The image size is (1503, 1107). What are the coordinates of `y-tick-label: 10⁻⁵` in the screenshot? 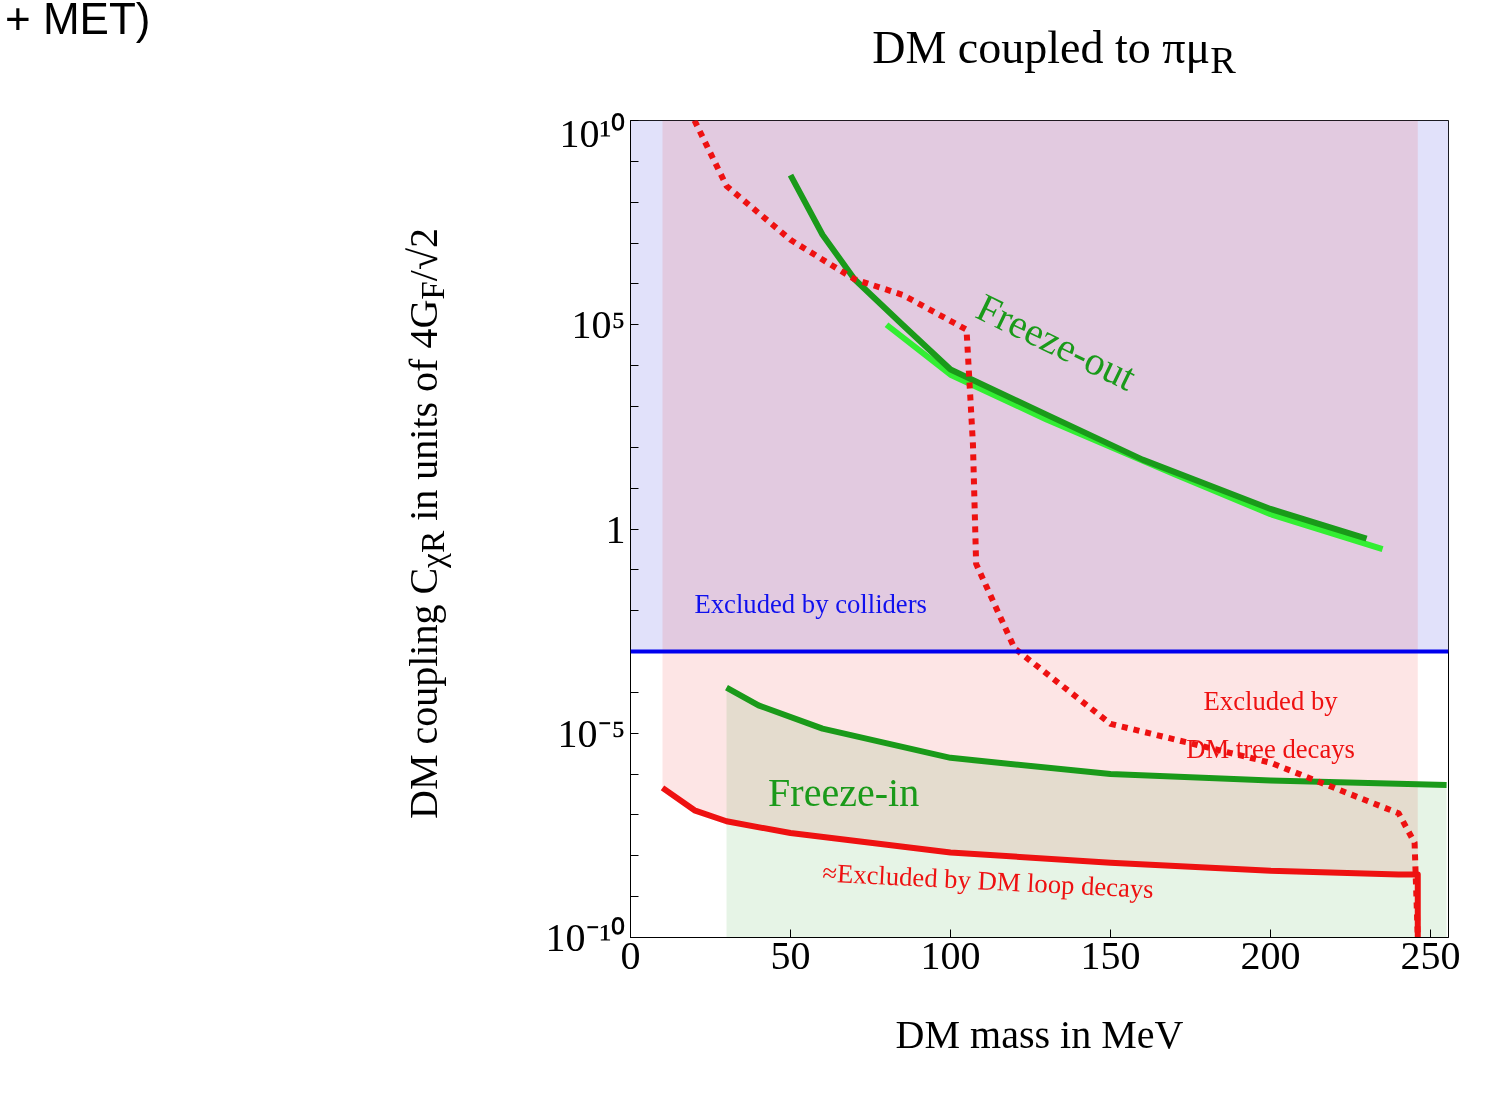 It's located at (591, 733).